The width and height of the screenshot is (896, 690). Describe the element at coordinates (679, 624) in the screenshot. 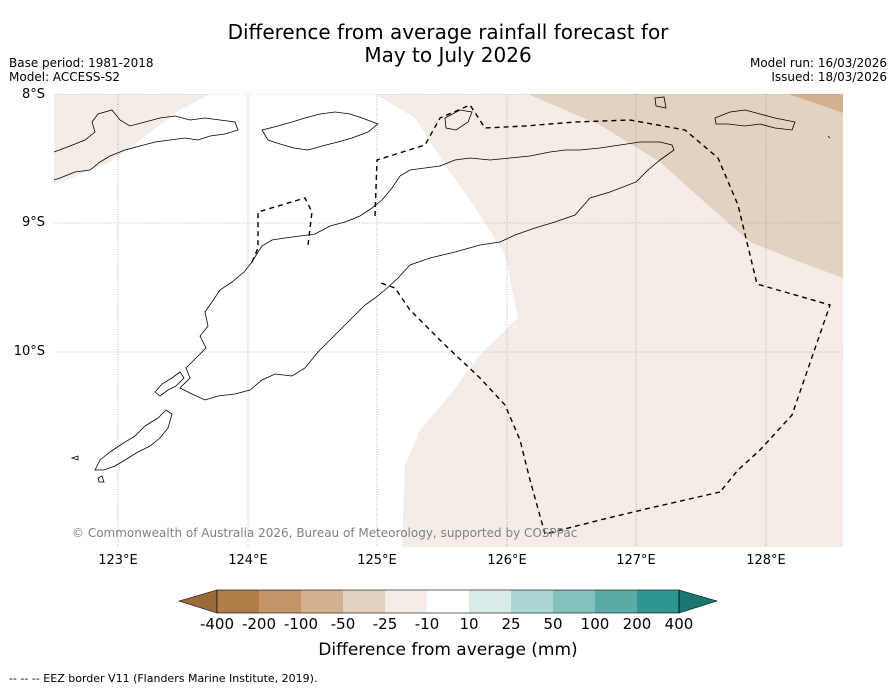

I see `colorbar-tick-400: 400` at that location.